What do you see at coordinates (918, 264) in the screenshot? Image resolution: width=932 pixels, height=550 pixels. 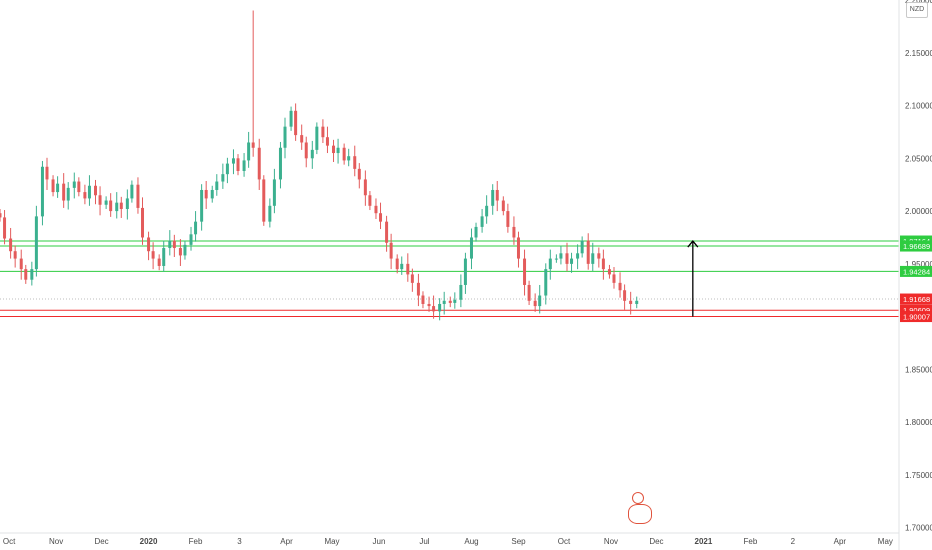 I see `y-tick-label: 1.95000` at bounding box center [918, 264].